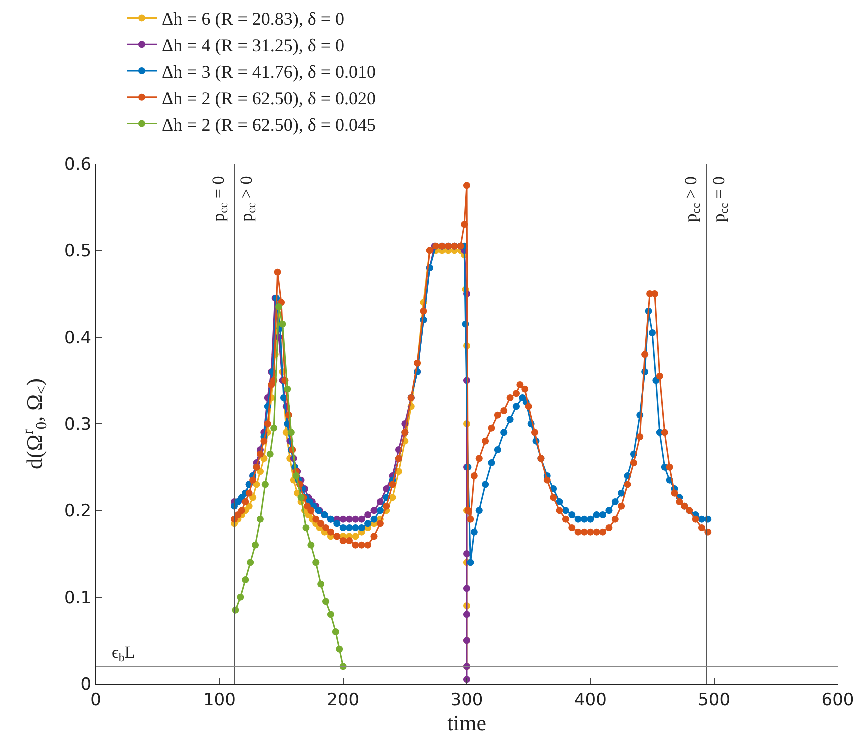 This screenshot has width=864, height=748. Describe the element at coordinates (253, 19) in the screenshot. I see `legend-label: Δh = 6 (R = 20.83), δ = 0` at that location.